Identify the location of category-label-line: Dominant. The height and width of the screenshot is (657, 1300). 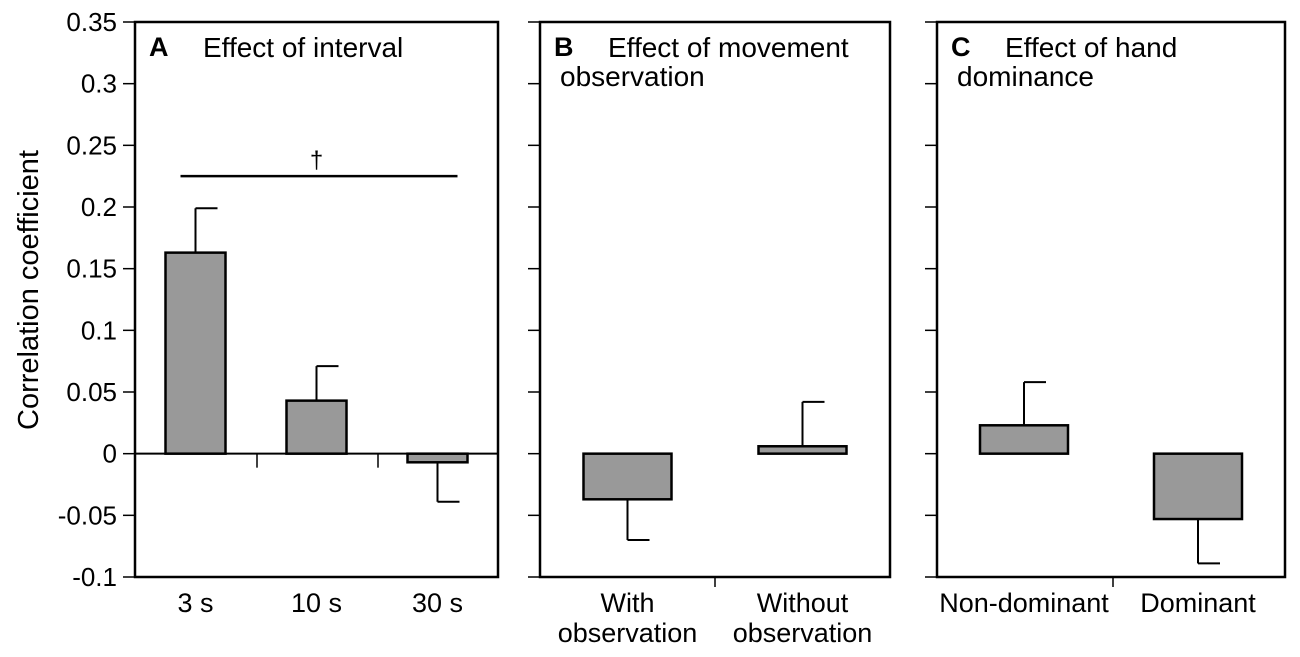
(1198, 603).